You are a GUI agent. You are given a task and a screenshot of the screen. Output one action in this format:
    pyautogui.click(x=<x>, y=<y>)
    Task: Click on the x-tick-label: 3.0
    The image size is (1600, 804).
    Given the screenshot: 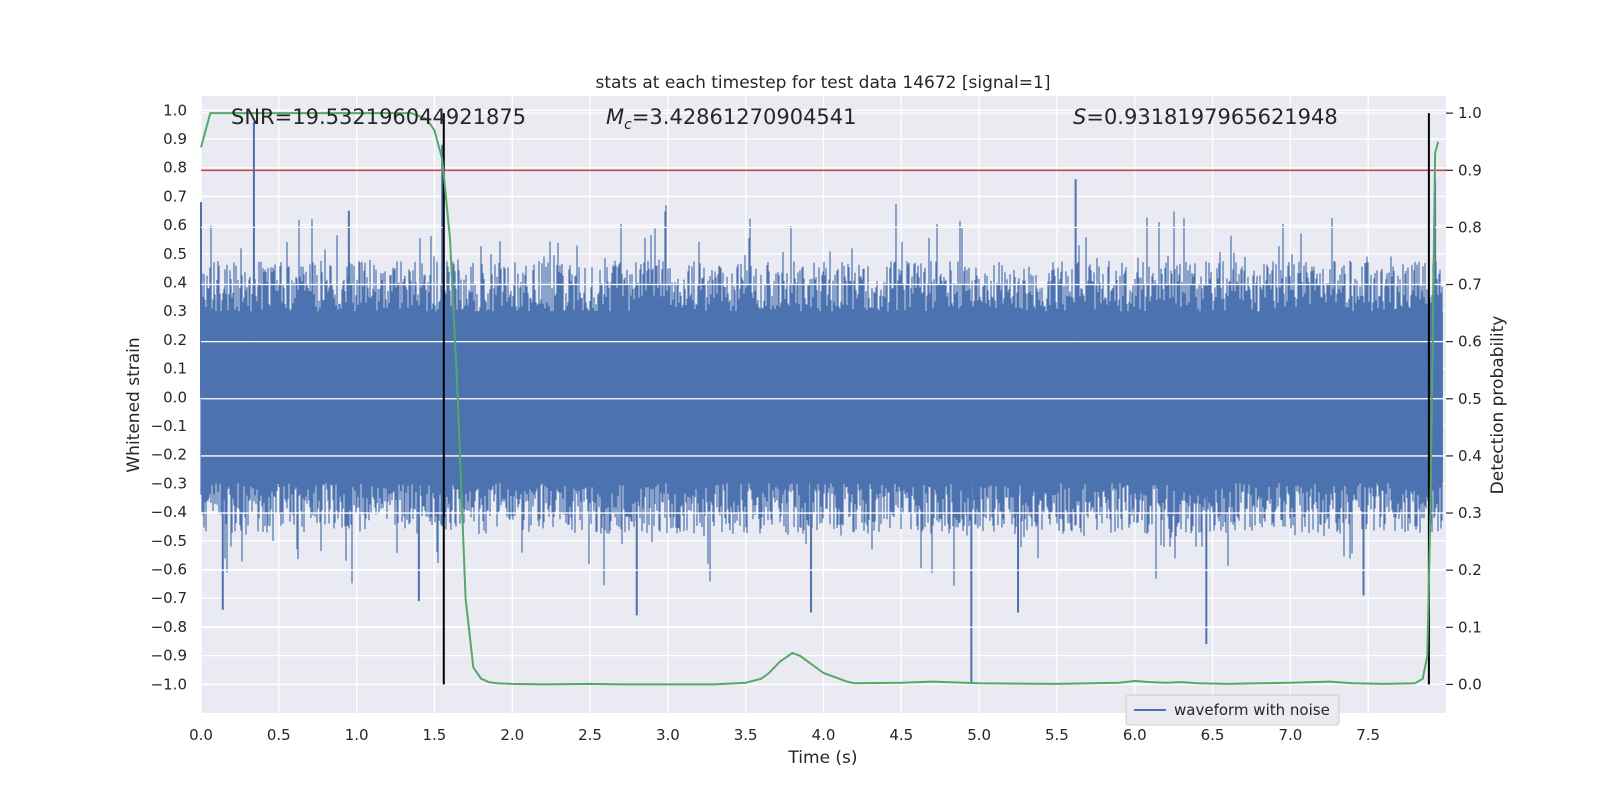 What is the action you would take?
    pyautogui.click(x=668, y=735)
    